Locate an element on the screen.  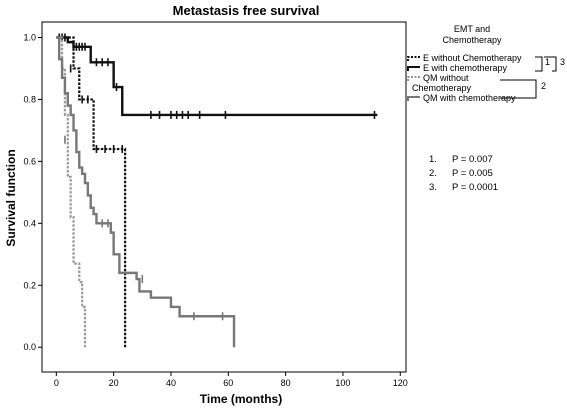
y-tick-label: 0.6 is located at coordinates (29, 161).